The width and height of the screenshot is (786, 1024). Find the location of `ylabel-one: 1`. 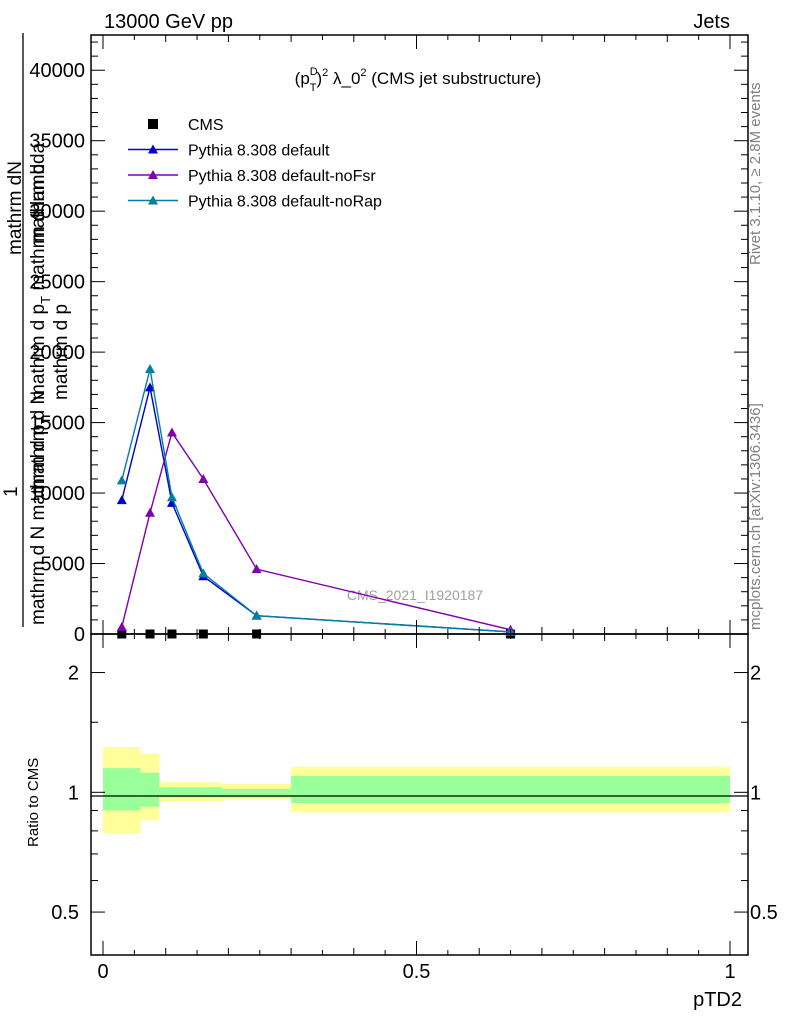

ylabel-one: 1 is located at coordinates (11, 491).